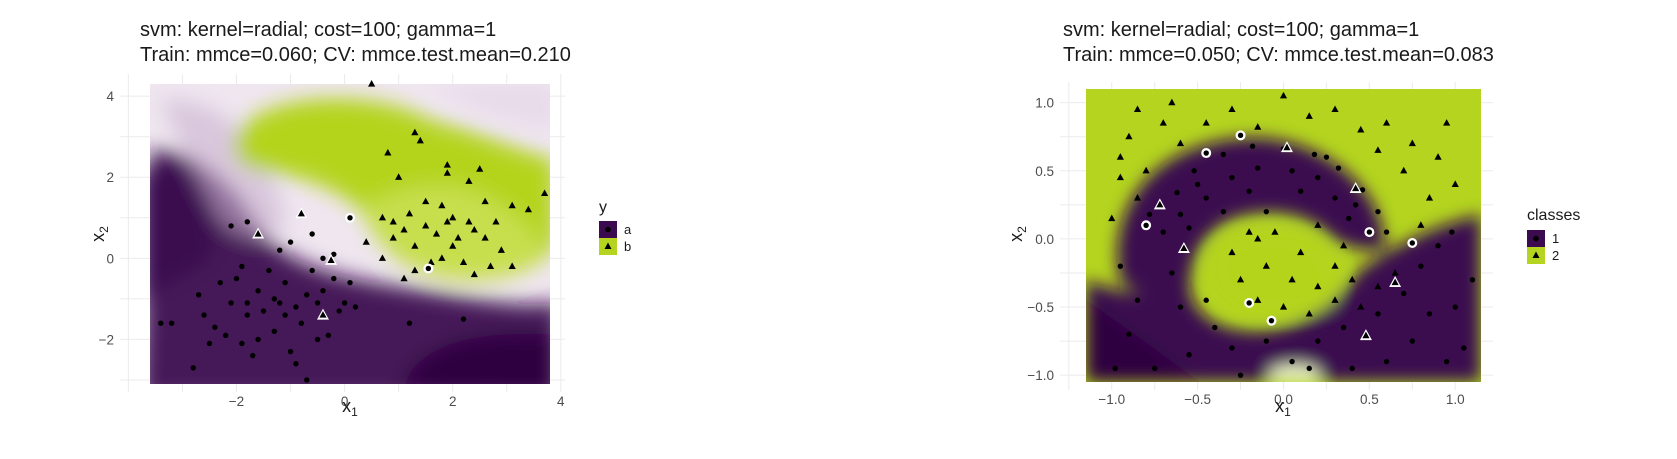  I want to click on chart-1-x-axis-label-main: x, so click(346, 406).